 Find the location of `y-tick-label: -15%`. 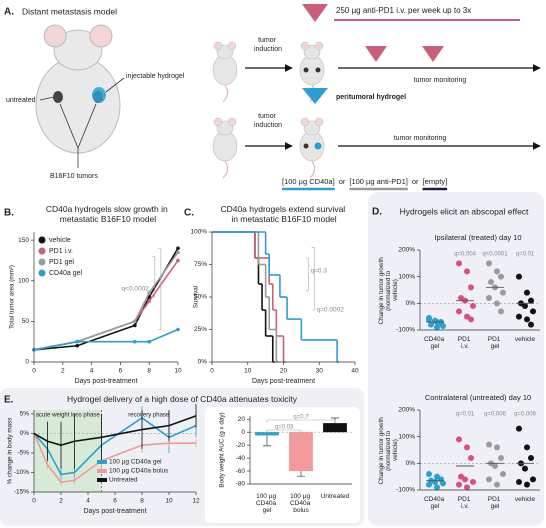

y-tick-label: -15% is located at coordinates (21, 492).